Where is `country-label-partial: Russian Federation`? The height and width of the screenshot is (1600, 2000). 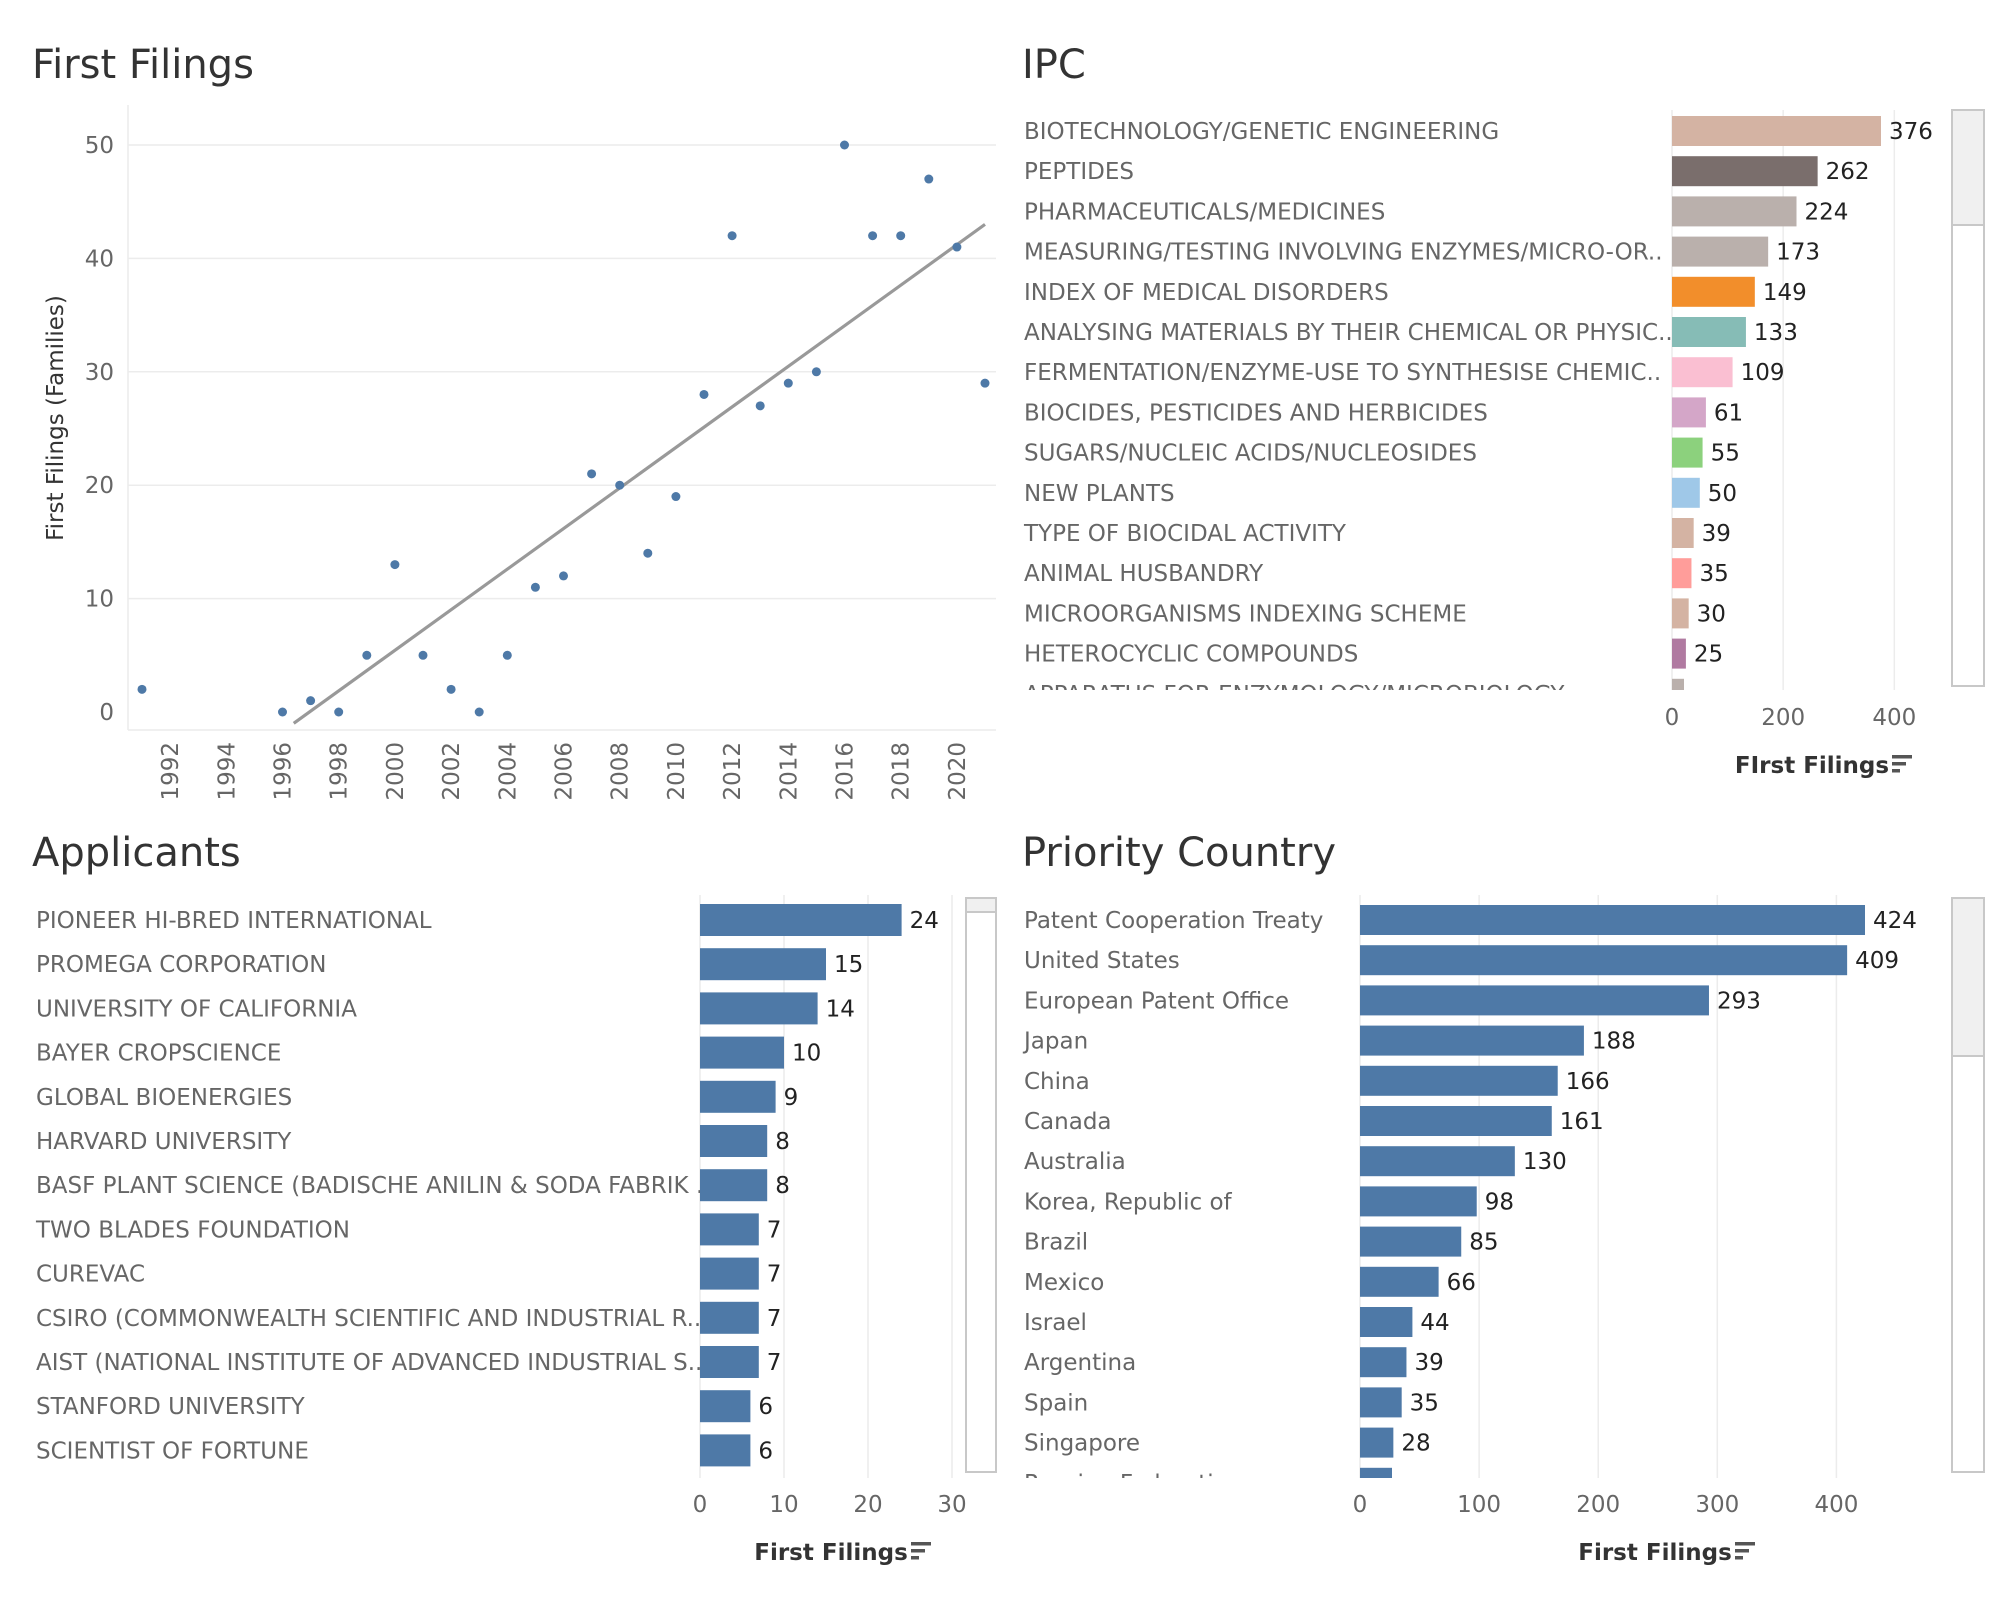
country-label-partial: Russian Federation is located at coordinates (1133, 1484).